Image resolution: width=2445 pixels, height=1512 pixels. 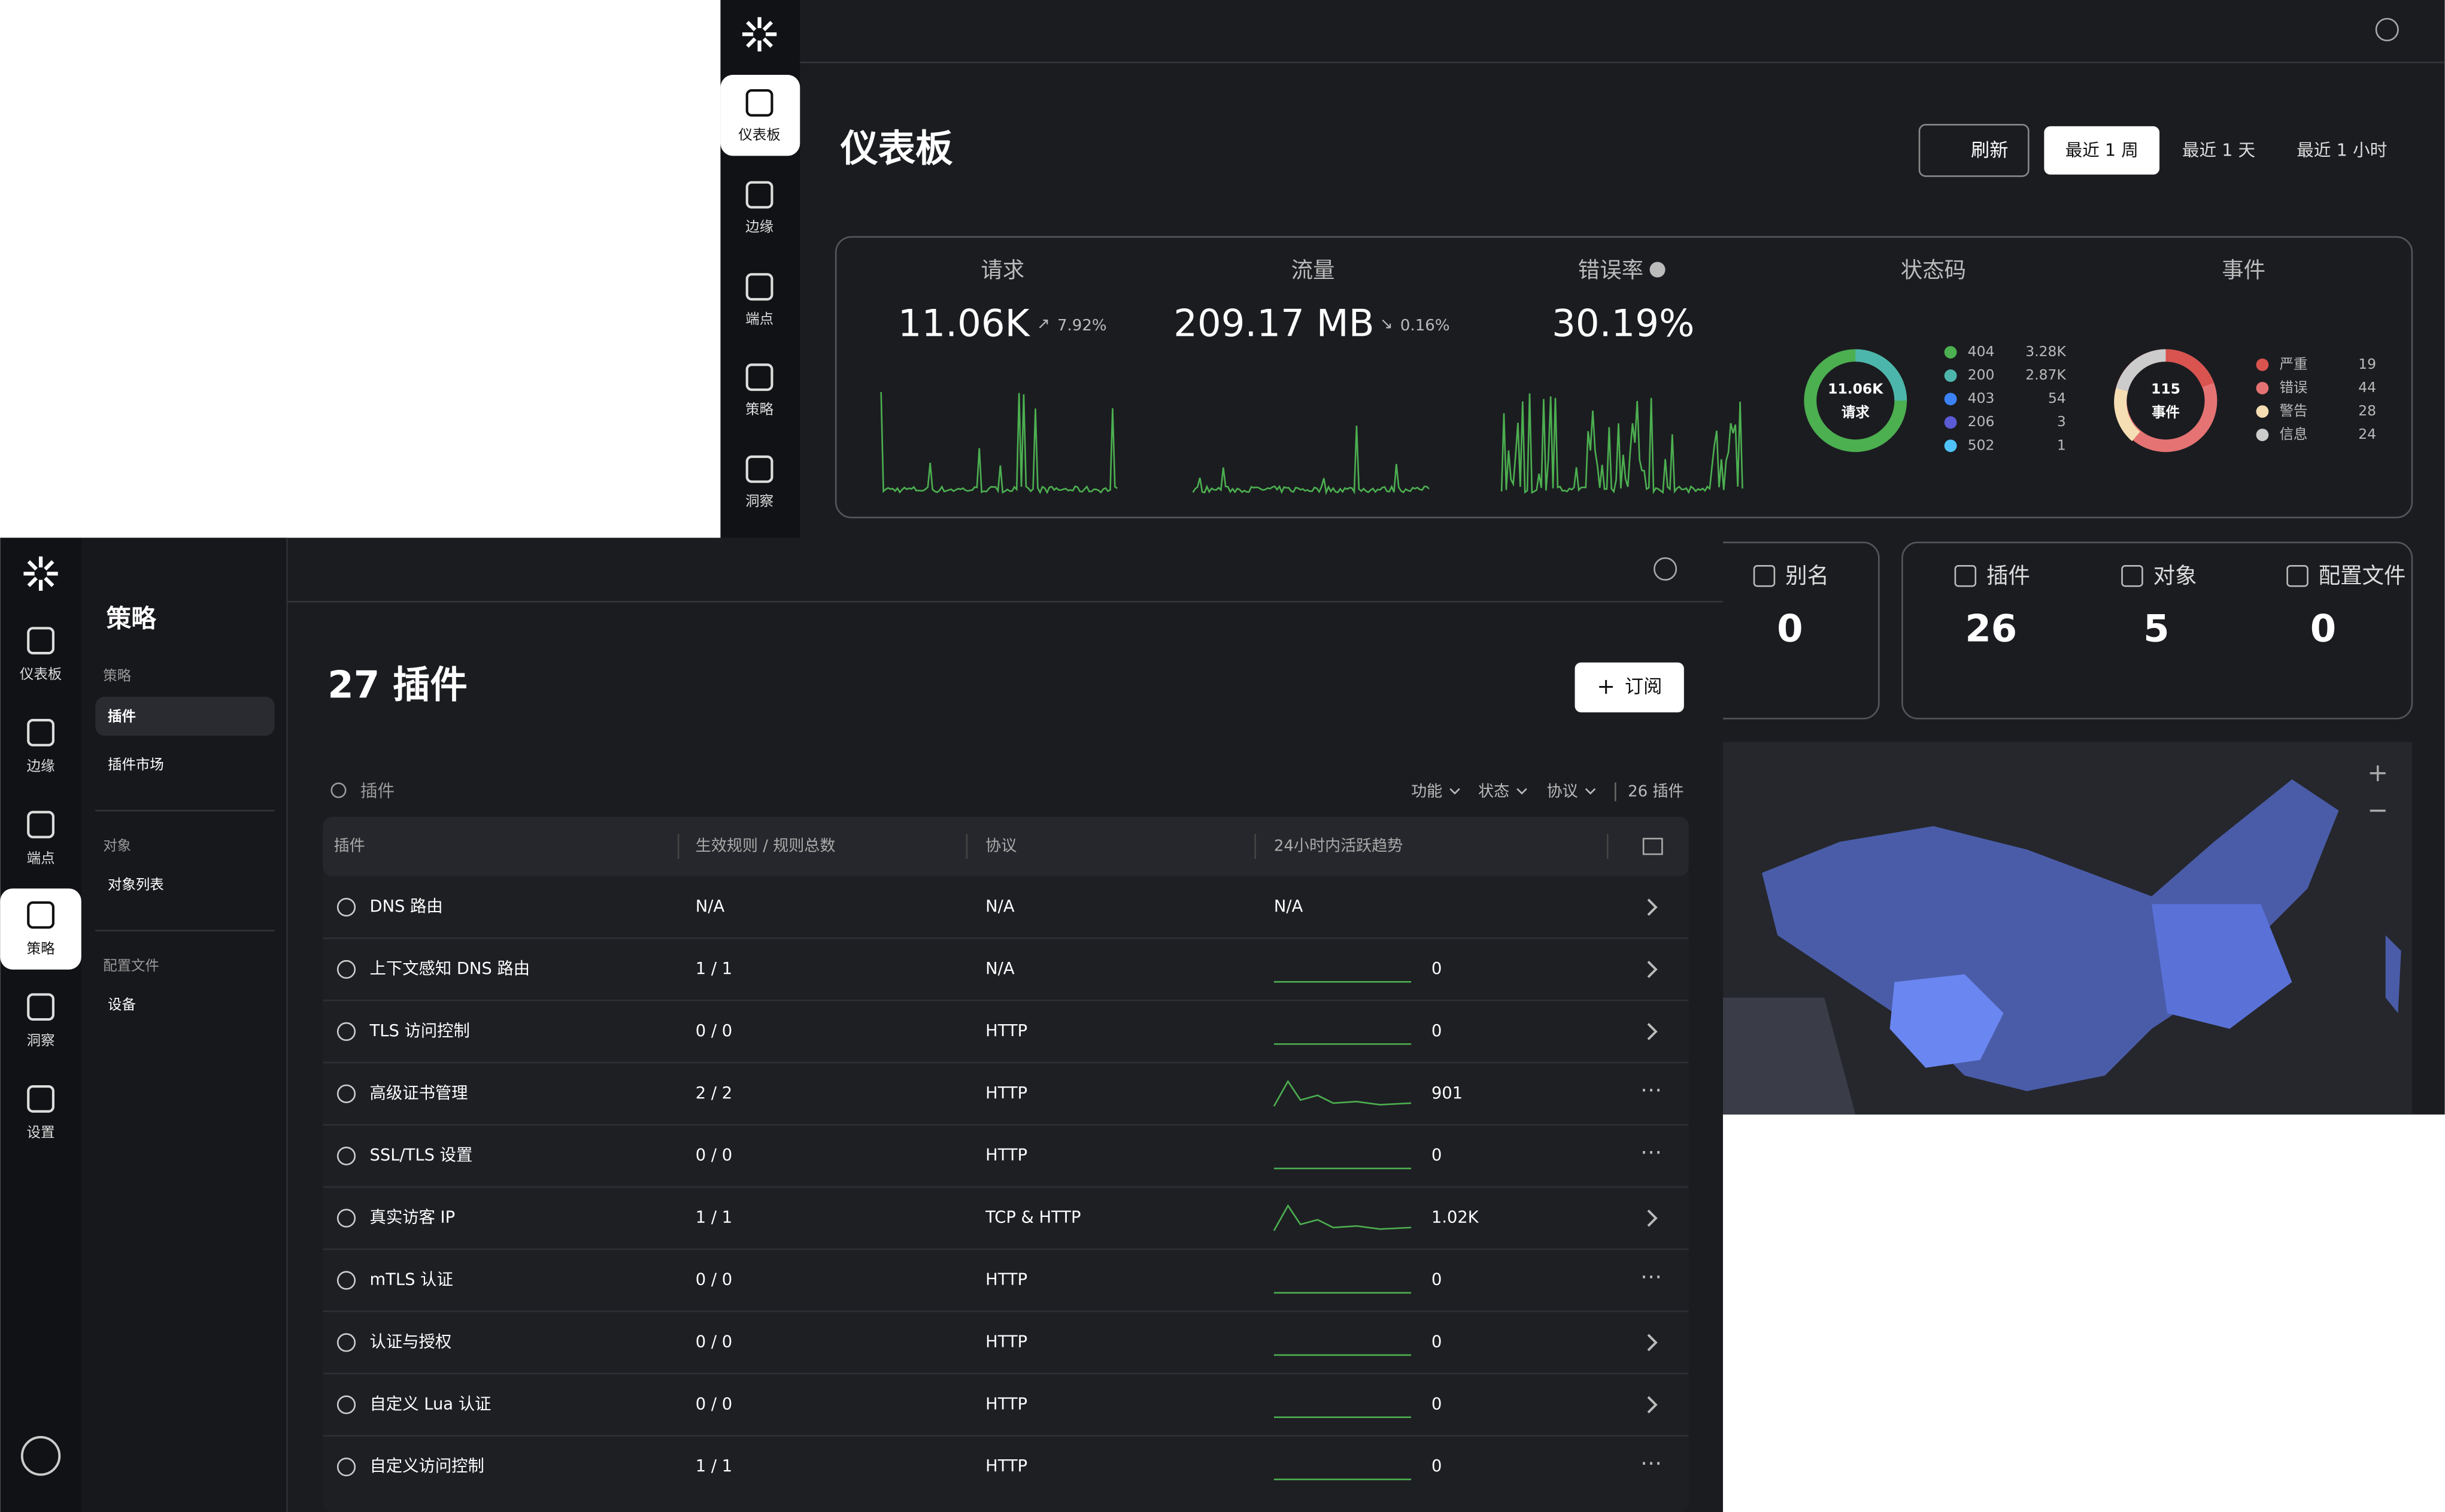 I want to click on nav-item: 插件, so click(x=122, y=716).